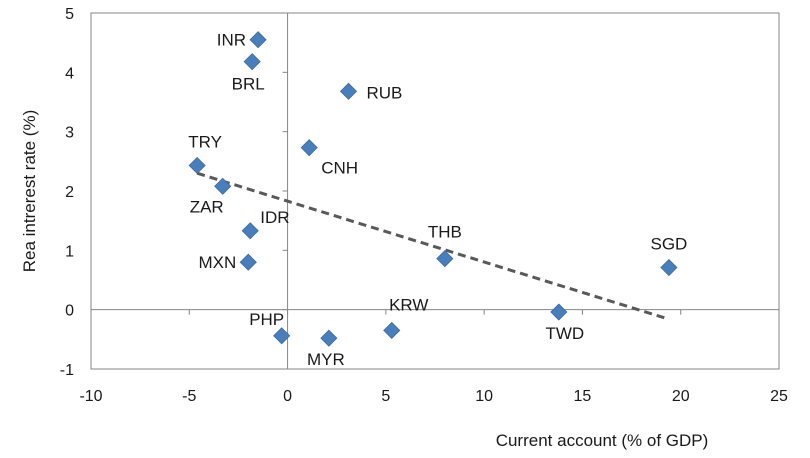  Describe the element at coordinates (248, 262) in the screenshot. I see `data-point-mxn` at that location.